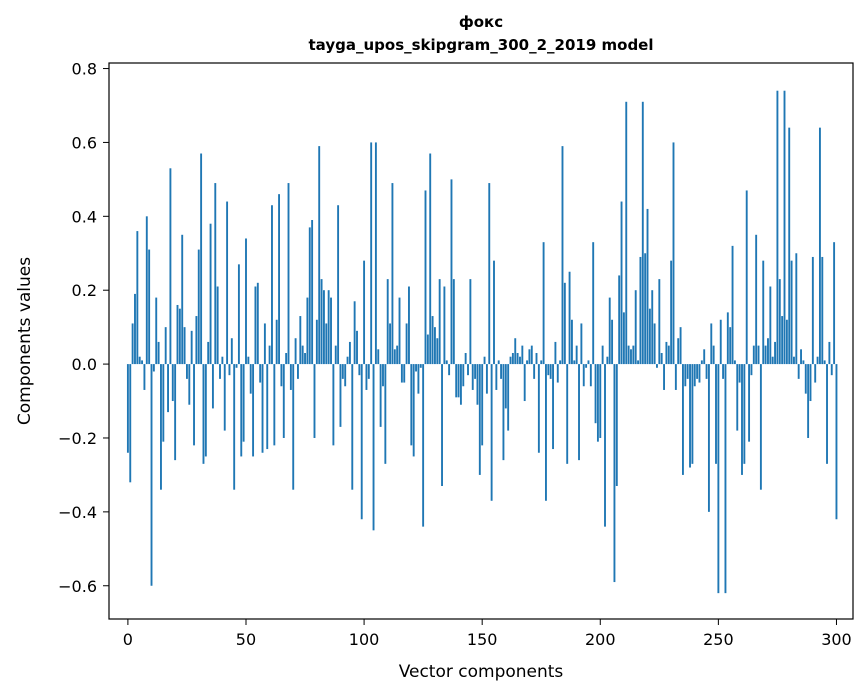 The height and width of the screenshot is (696, 867). Describe the element at coordinates (77, 438) in the screenshot. I see `y-tick-label: −0.2` at that location.